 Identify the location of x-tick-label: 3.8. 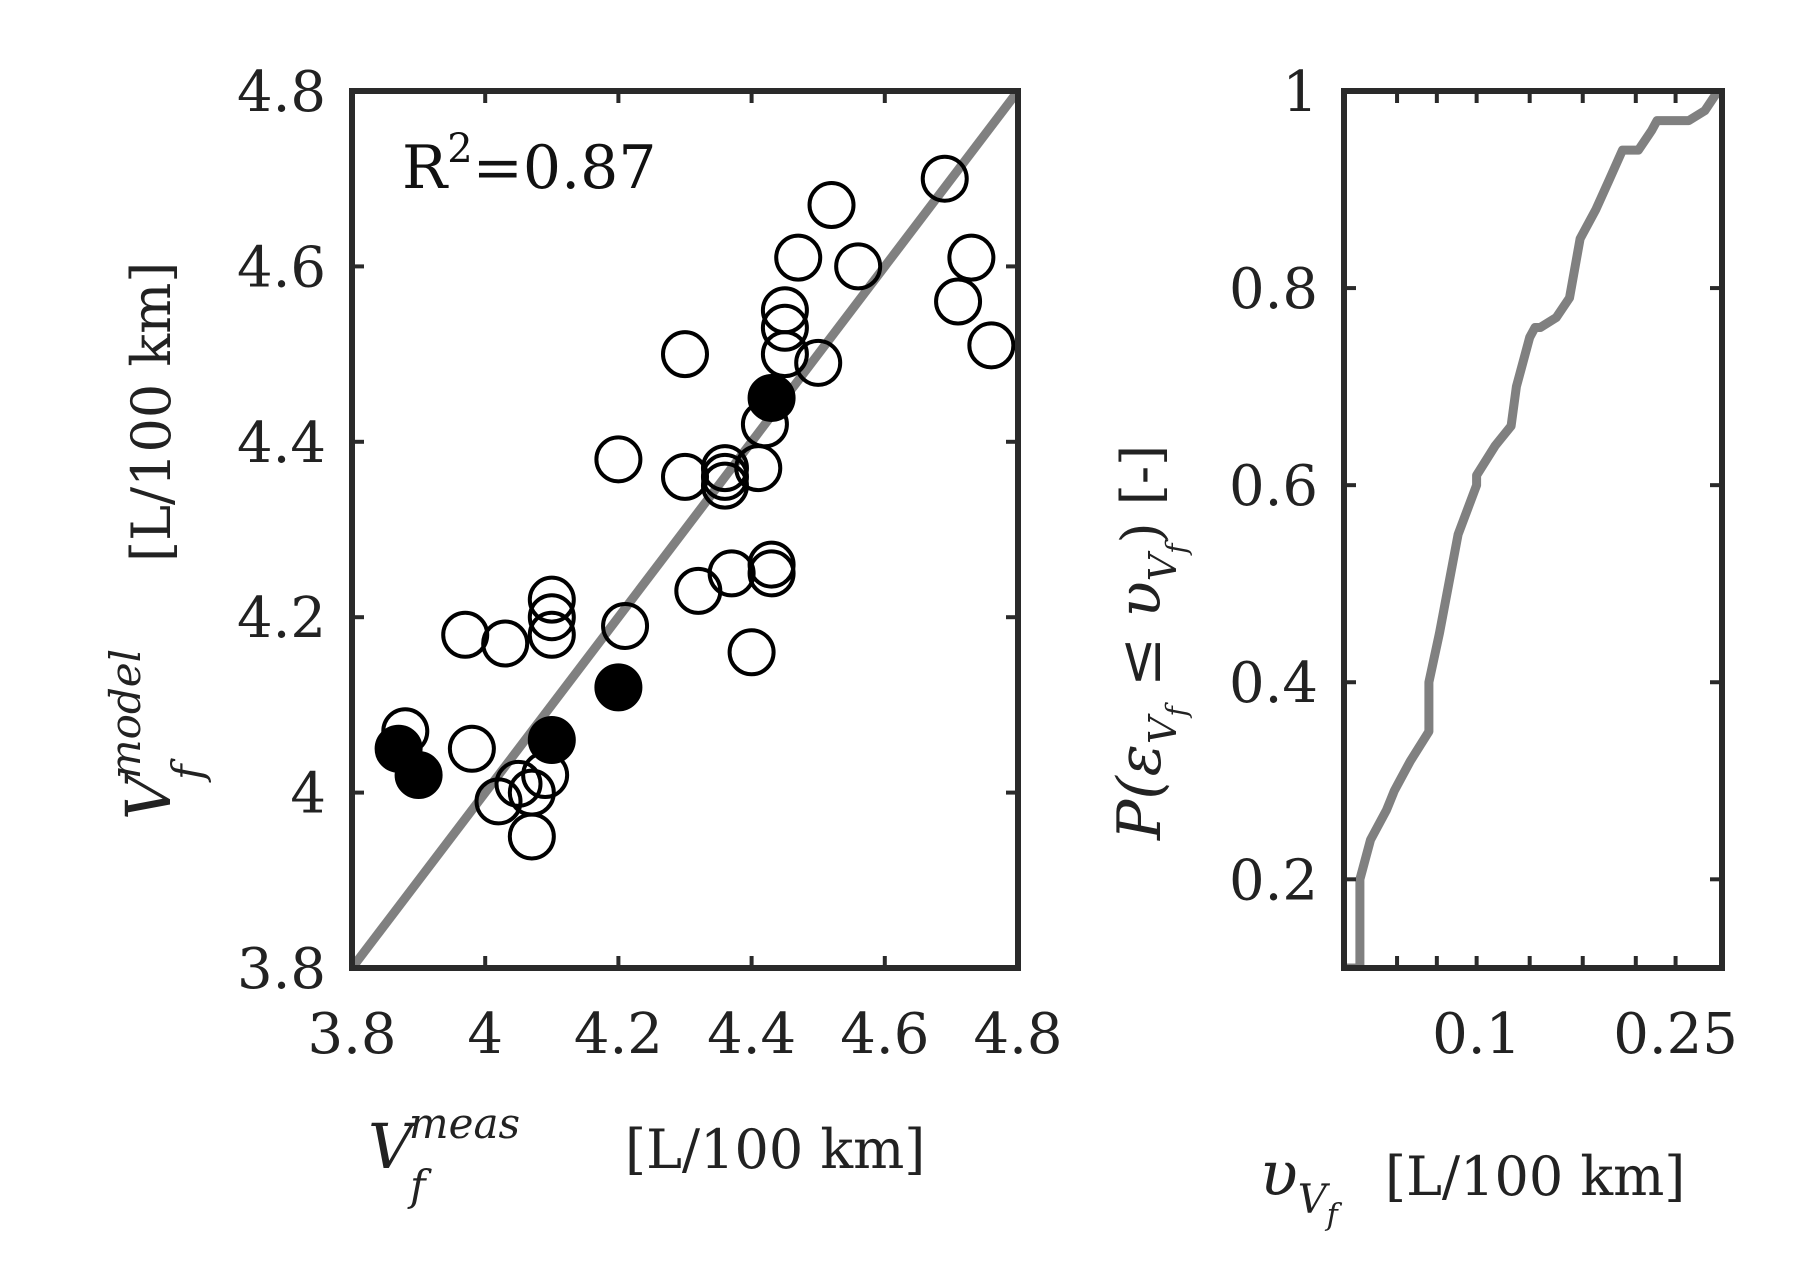
(351, 1034).